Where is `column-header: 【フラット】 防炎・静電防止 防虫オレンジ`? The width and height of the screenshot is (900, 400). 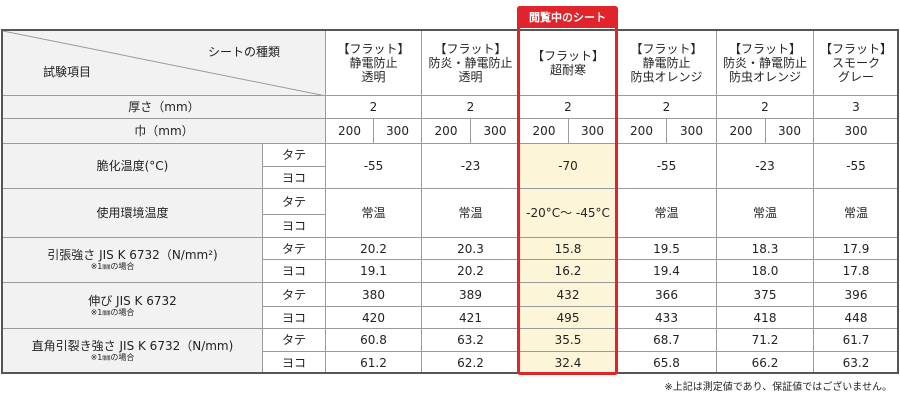 column-header: 【フラット】 防炎・静電防止 防虫オレンジ is located at coordinates (765, 63).